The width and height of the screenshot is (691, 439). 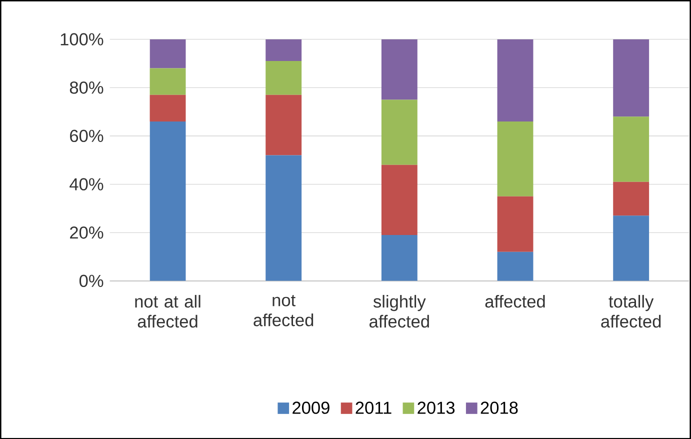 What do you see at coordinates (82, 39) in the screenshot?
I see `y-tick-label: 100%` at bounding box center [82, 39].